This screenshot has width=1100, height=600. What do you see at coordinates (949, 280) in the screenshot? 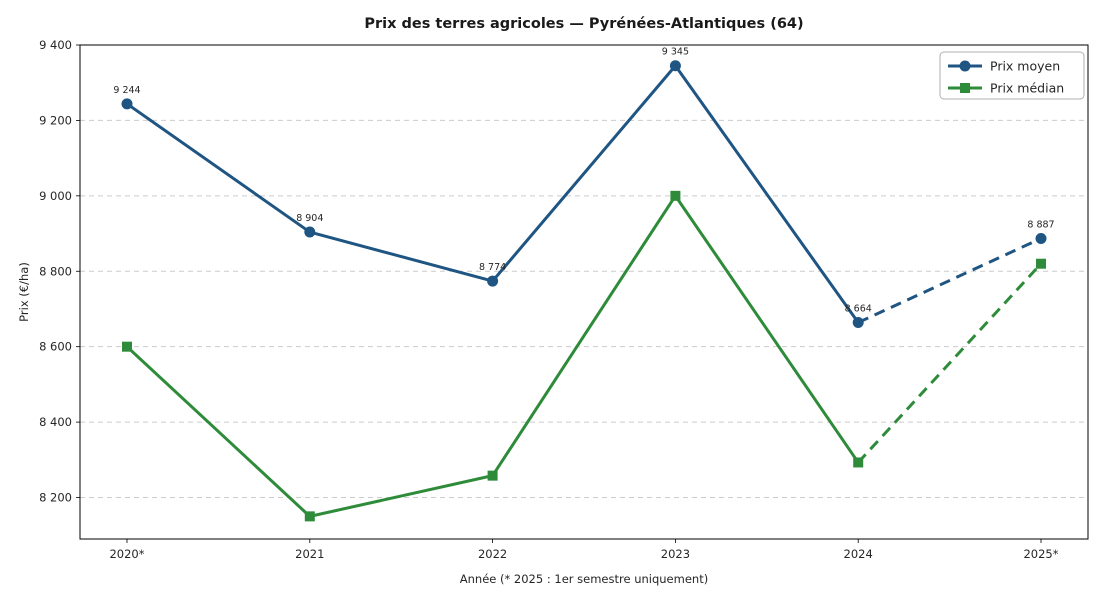
I see `series-line-dashed-prix-moyen` at bounding box center [949, 280].